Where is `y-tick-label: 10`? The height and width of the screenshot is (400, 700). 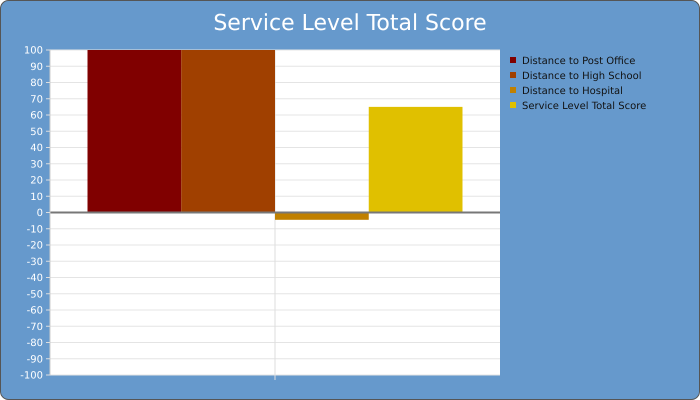 y-tick-label: 10 is located at coordinates (36, 197).